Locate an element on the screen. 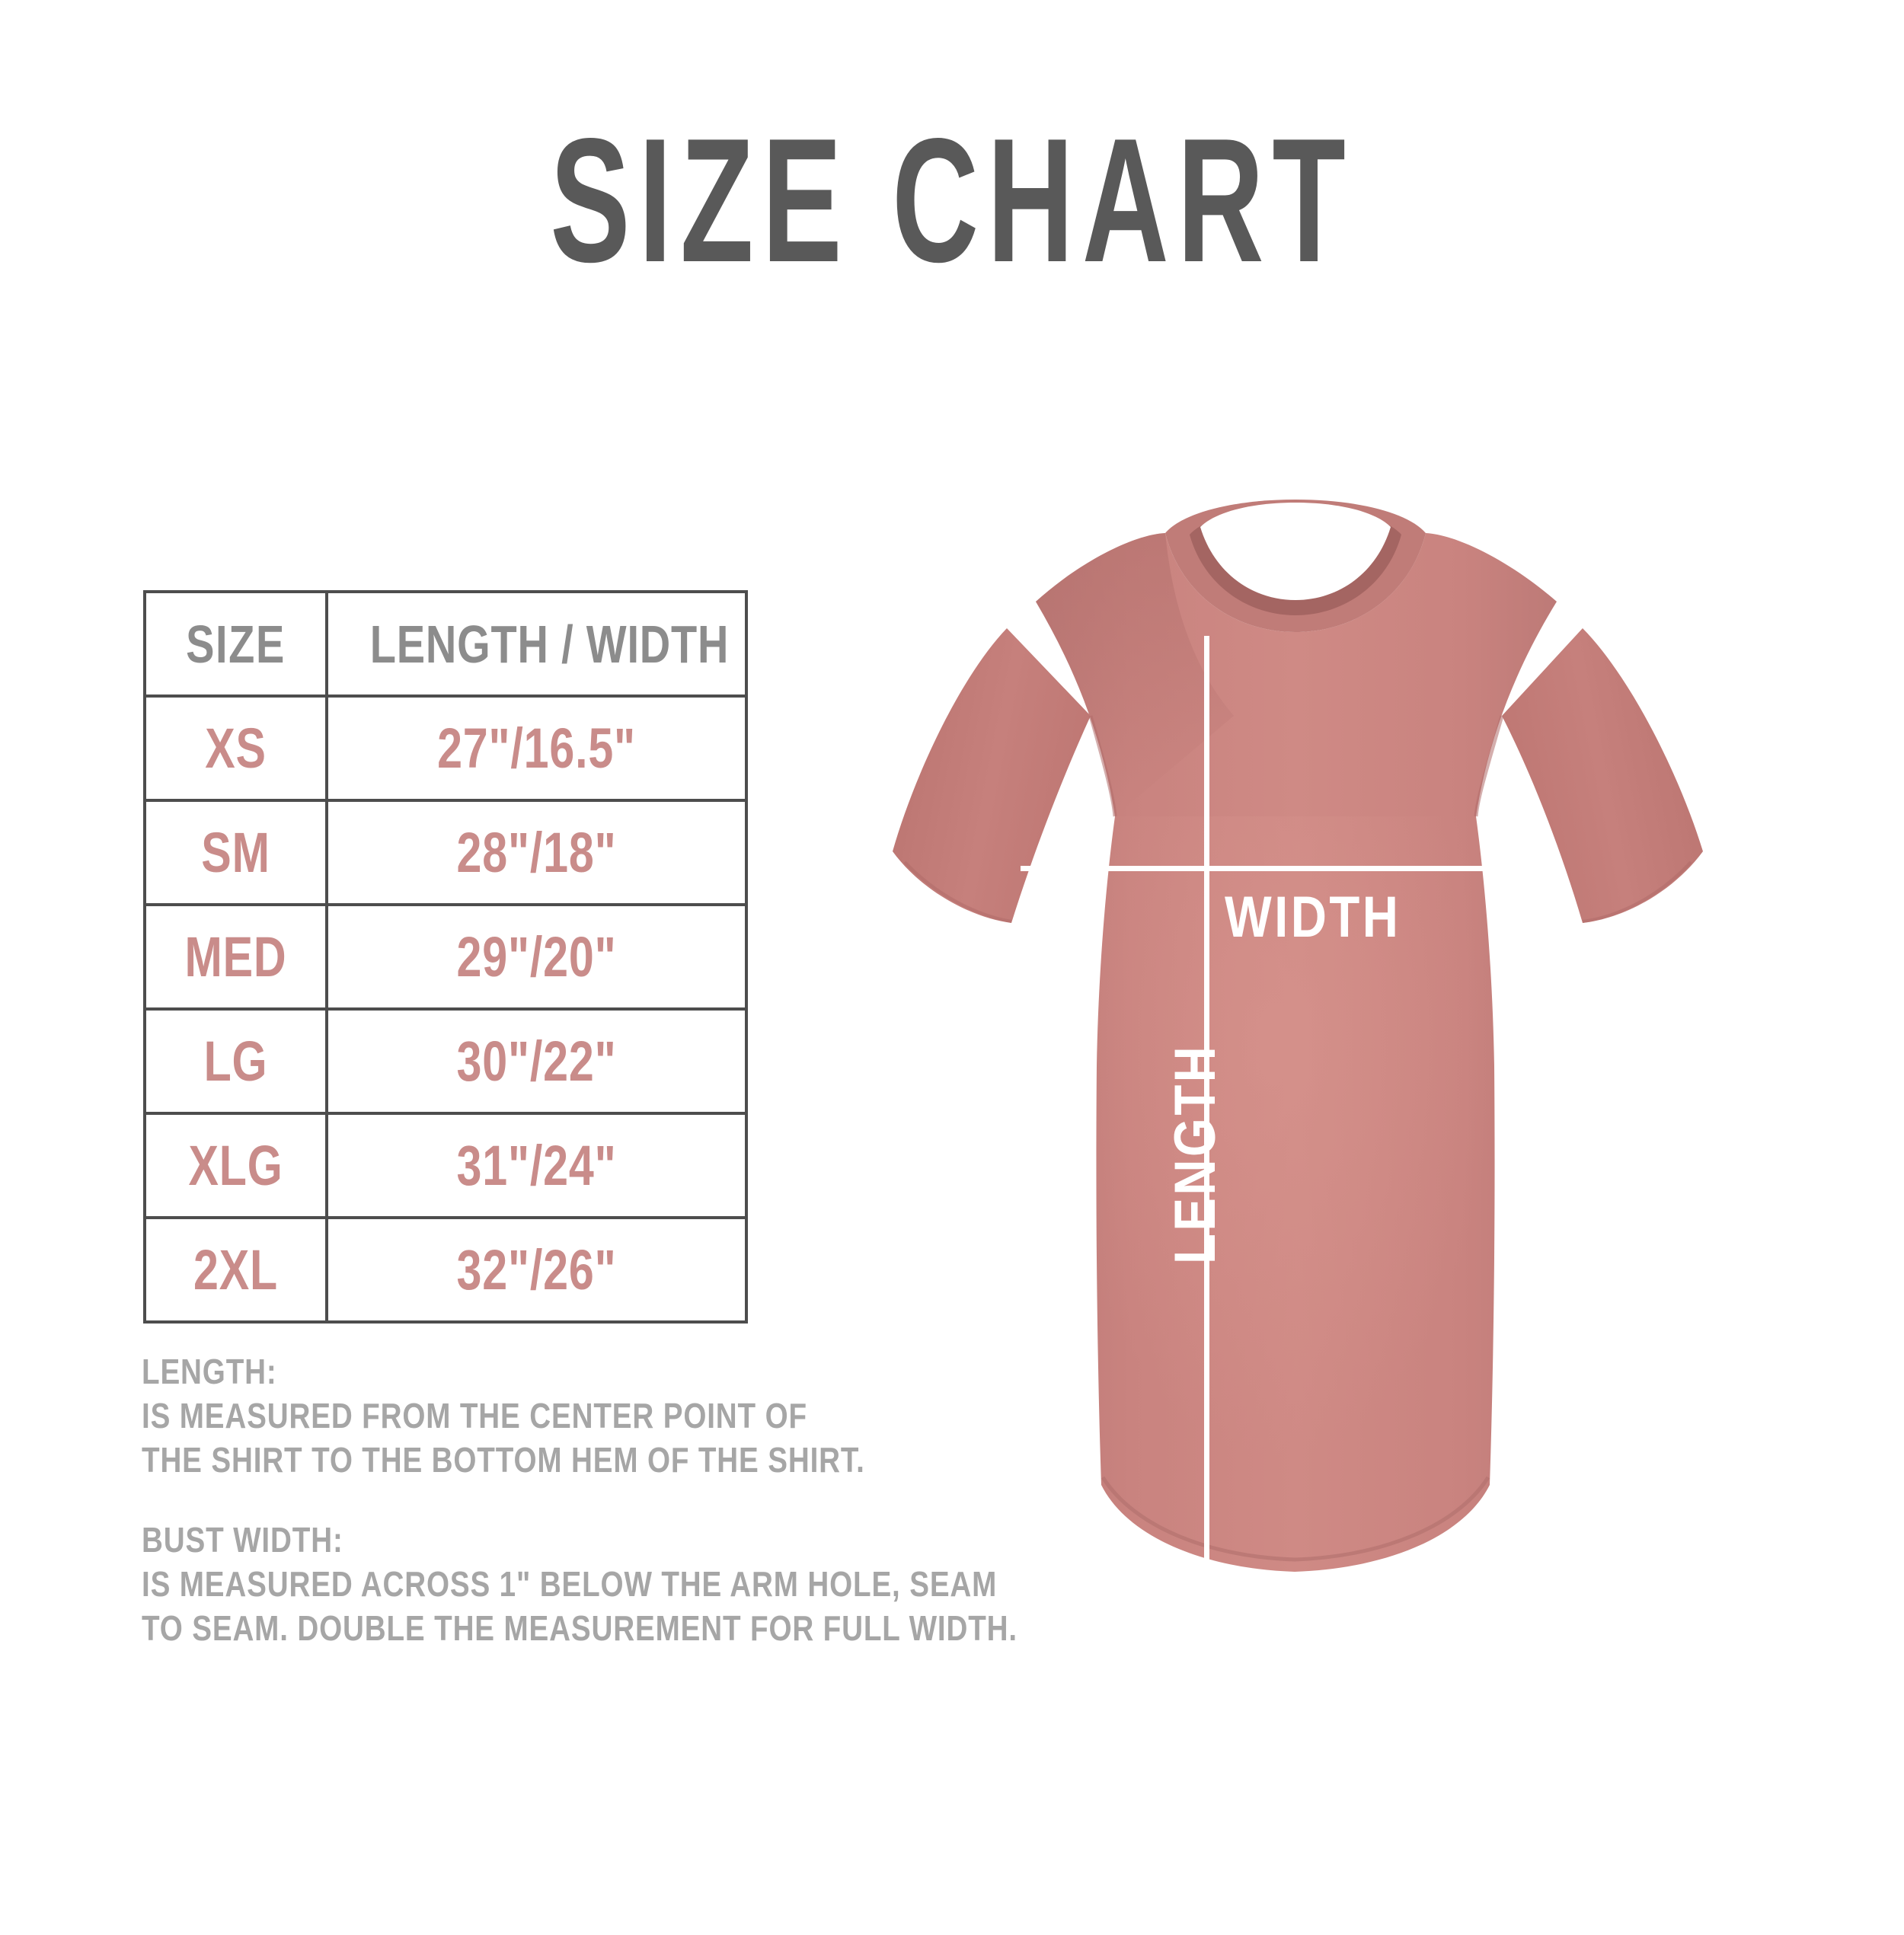  cell-measurement: 28"/18" is located at coordinates (536, 852).